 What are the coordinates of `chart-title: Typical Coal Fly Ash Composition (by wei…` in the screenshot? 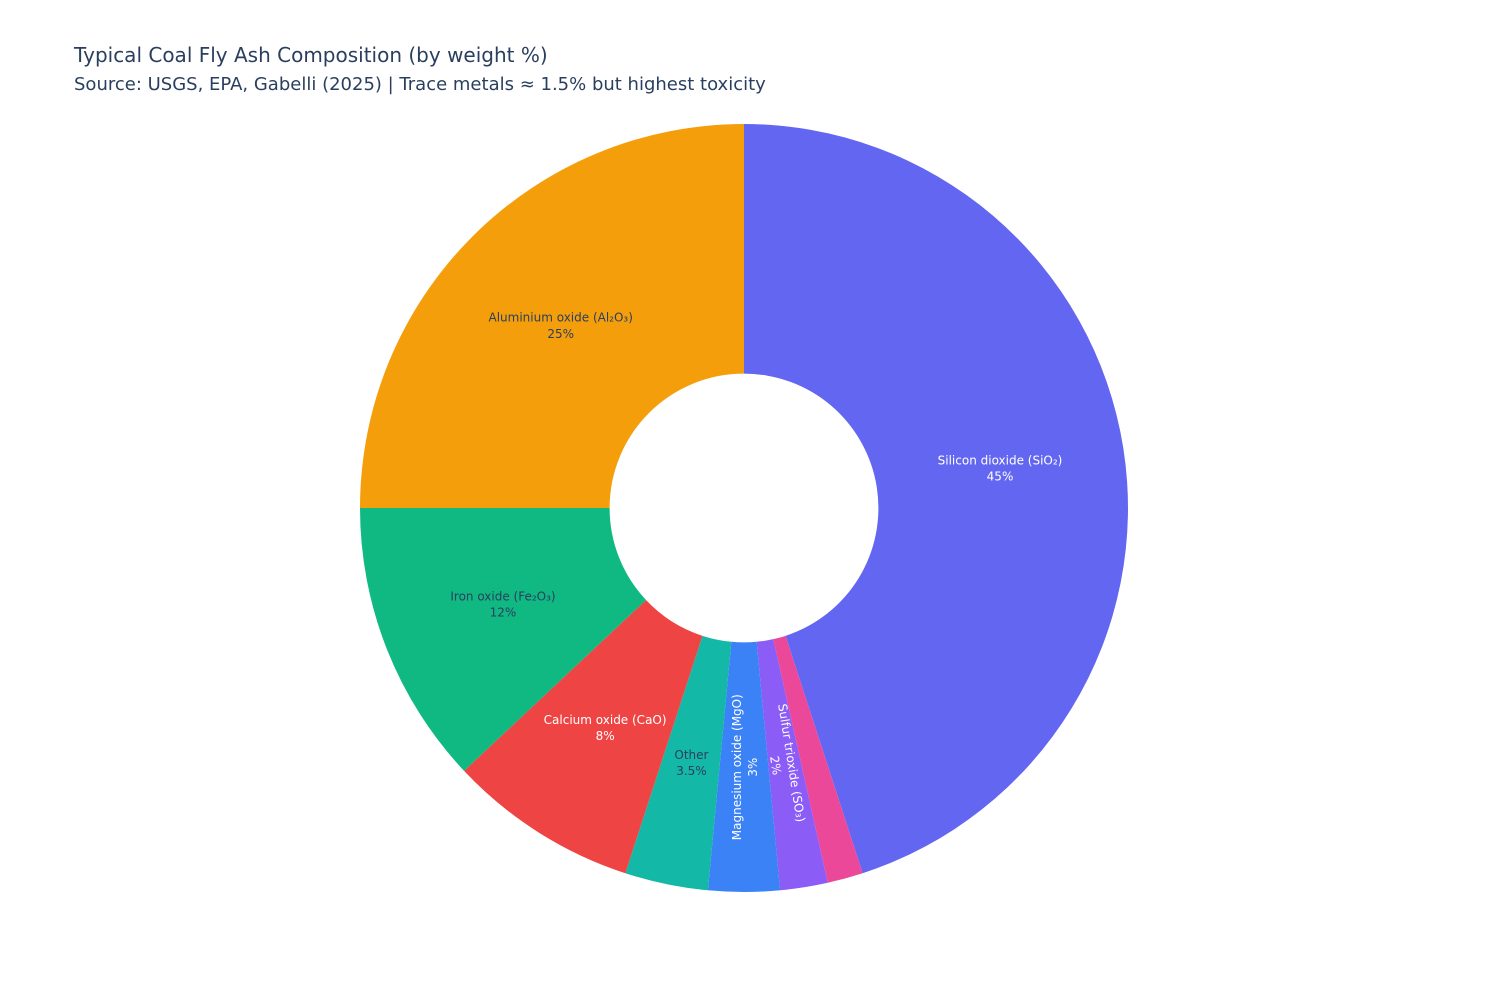 It's located at (310, 55).